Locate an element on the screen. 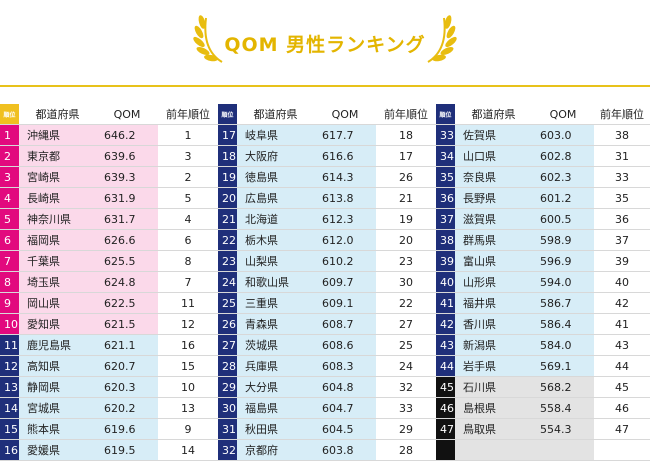 The image size is (650, 461). table-row: 16 愛媛県 619.5 14 32 京都府 603.8 28 is located at coordinates (325, 450).